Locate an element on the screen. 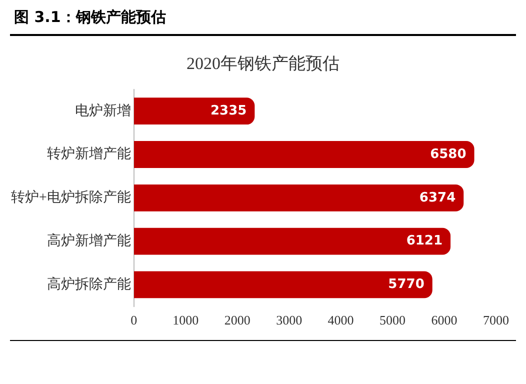 This screenshot has width=526, height=384. data-label: 5770 is located at coordinates (406, 284).